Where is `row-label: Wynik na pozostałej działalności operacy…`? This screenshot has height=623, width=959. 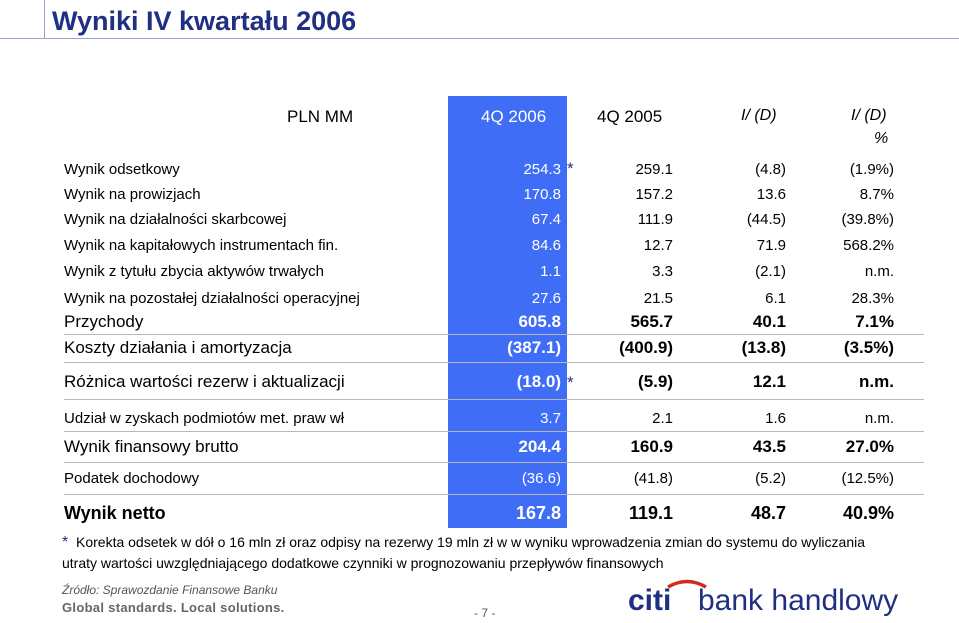
row-label: Wynik na pozostałej działalności operacy… is located at coordinates (212, 298).